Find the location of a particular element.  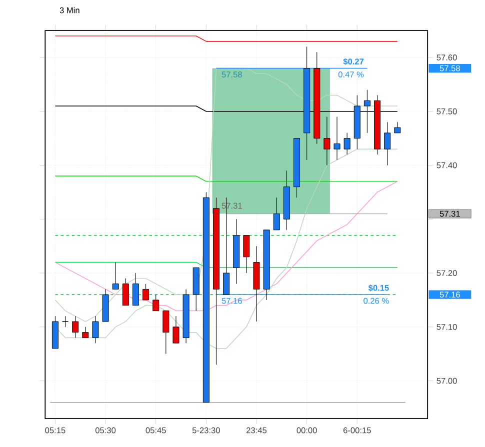

y-tick-label: 57.10 is located at coordinates (446, 327).